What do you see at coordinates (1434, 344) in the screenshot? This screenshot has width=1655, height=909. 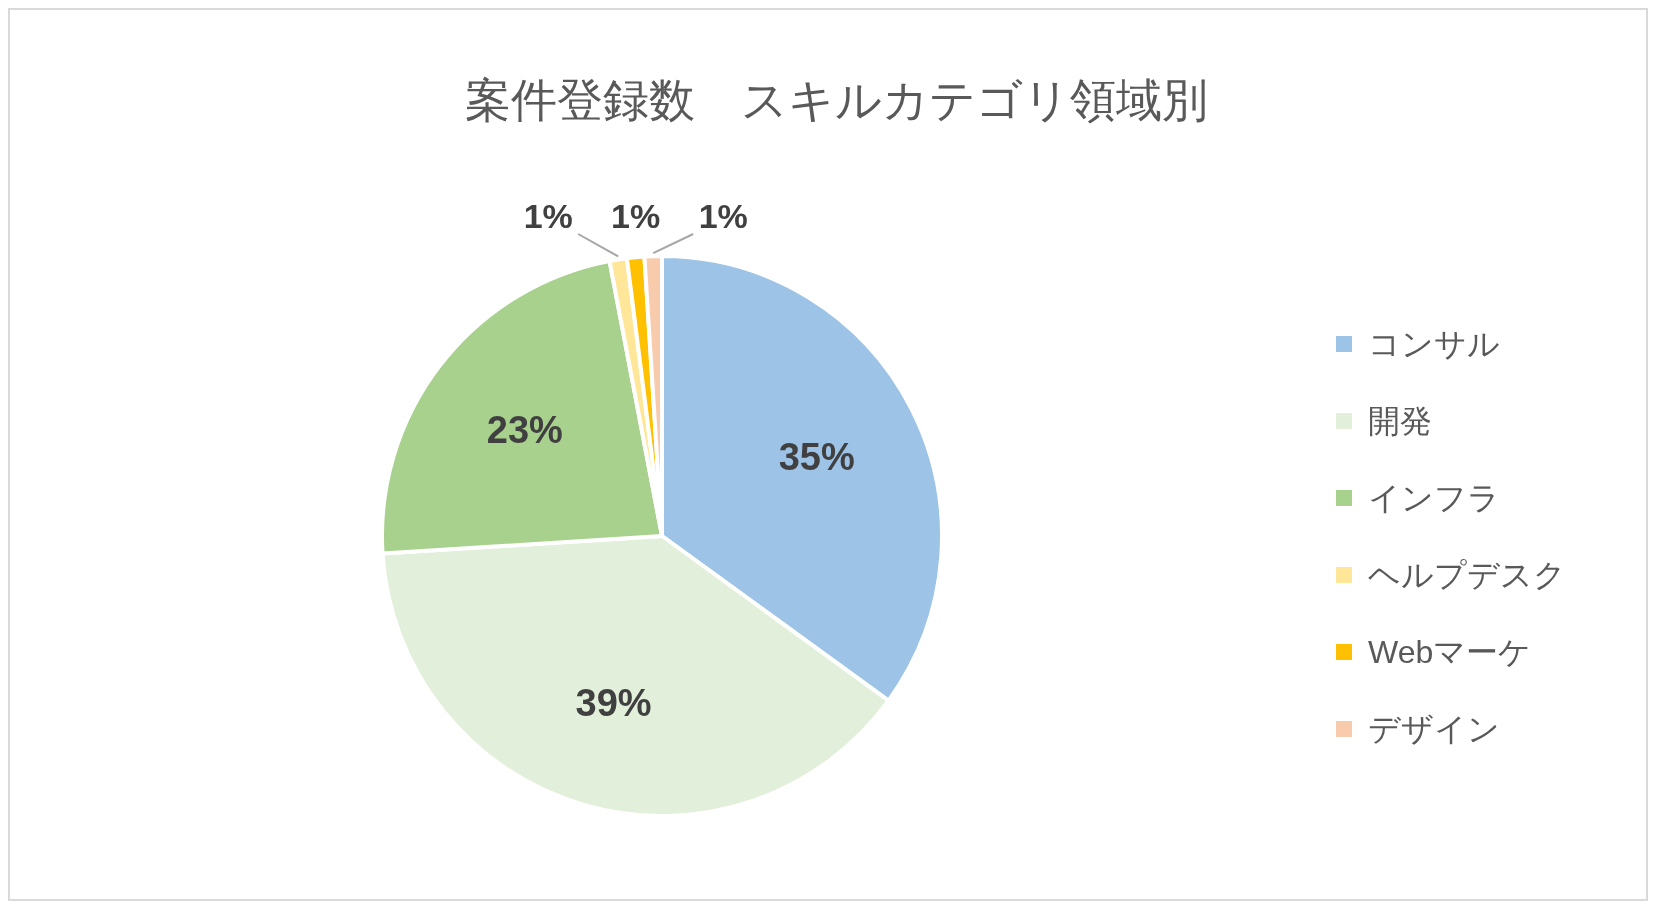 I see `legend-label: コンサル` at bounding box center [1434, 344].